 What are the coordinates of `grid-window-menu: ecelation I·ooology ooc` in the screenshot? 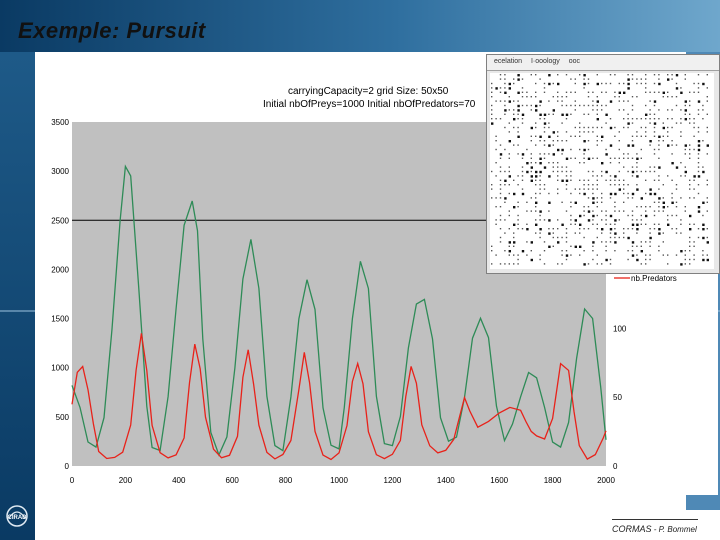 It's located at (603, 63).